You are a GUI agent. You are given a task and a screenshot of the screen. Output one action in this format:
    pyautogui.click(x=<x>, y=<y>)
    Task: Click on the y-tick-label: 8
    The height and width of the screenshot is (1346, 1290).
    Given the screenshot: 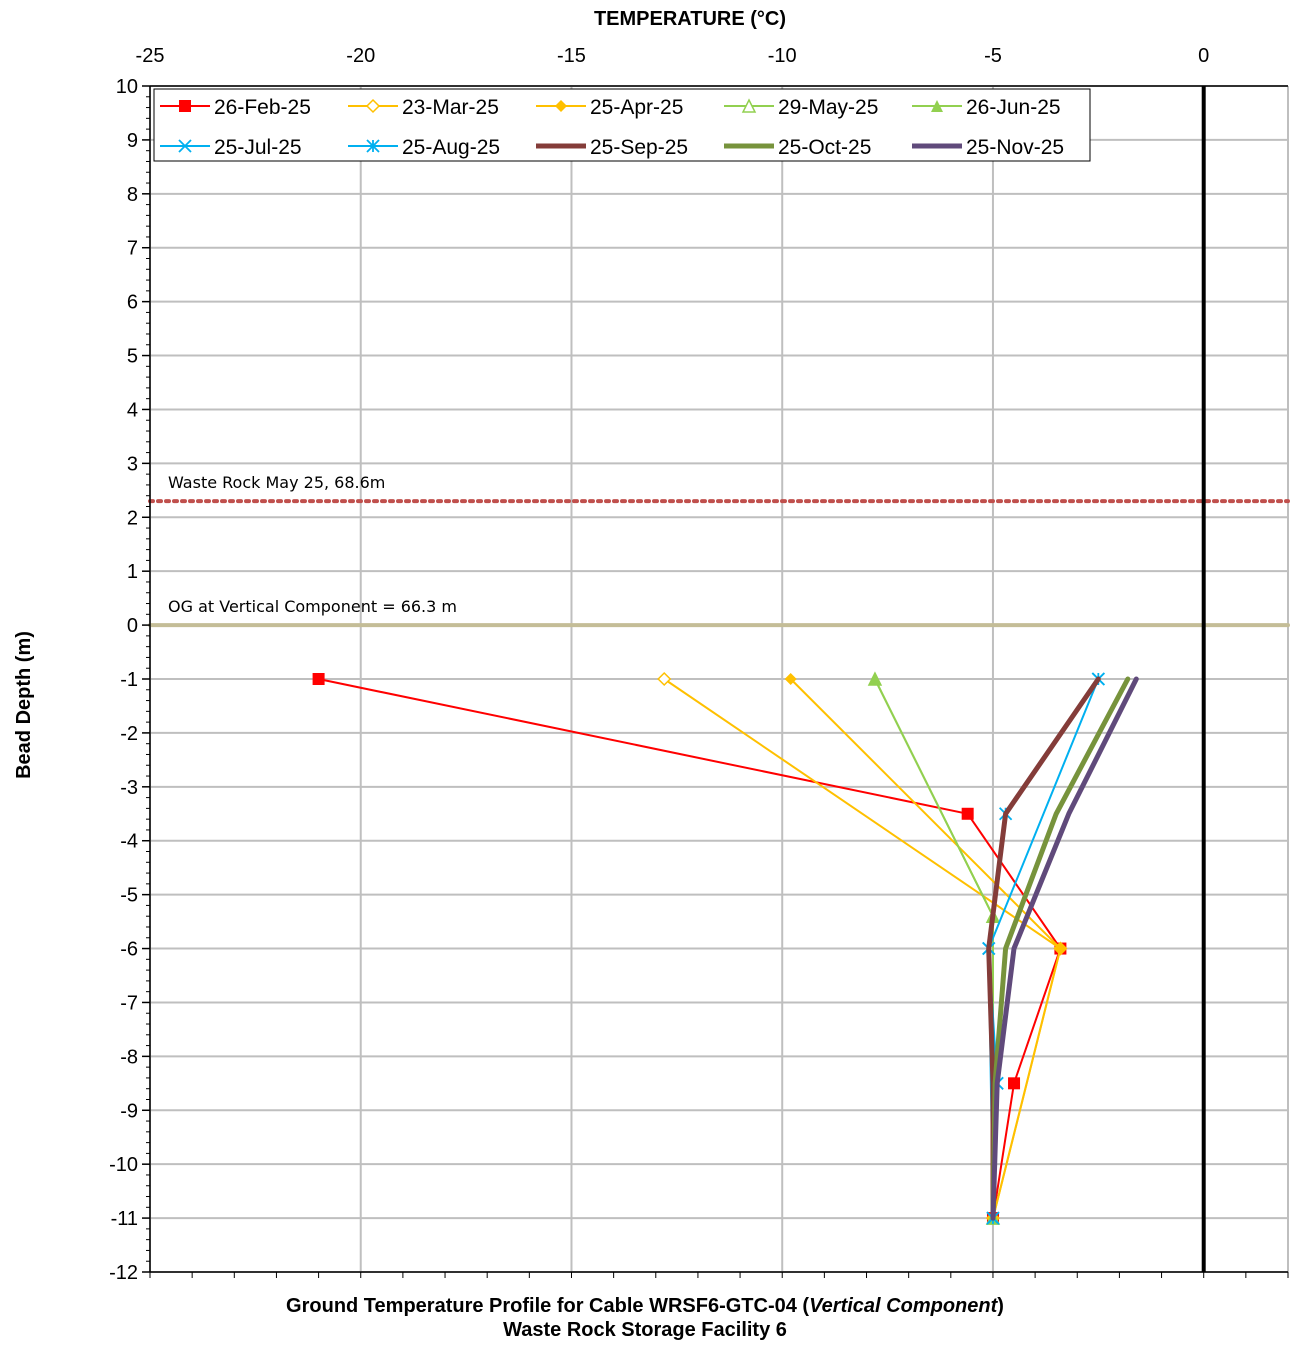 What is the action you would take?
    pyautogui.click(x=132, y=195)
    